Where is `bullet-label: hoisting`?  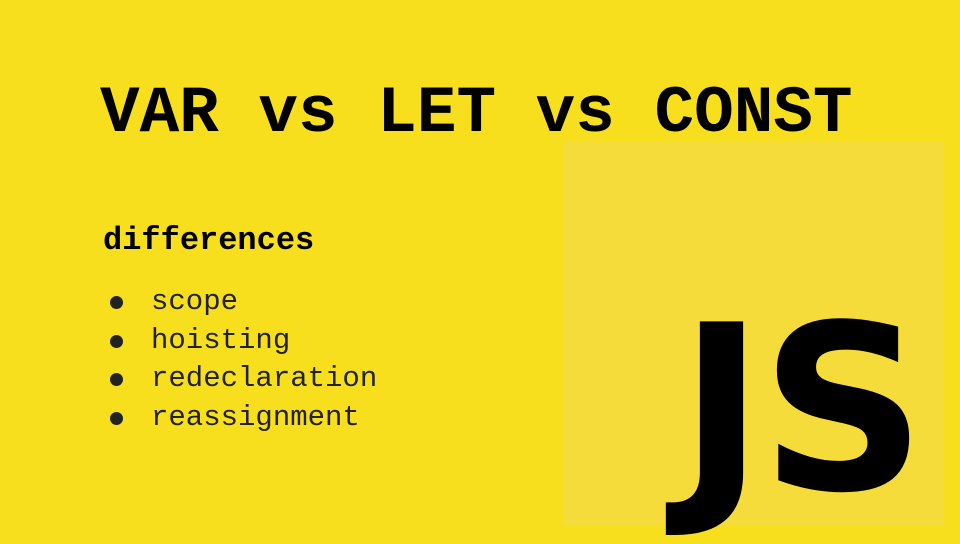
bullet-label: hoisting is located at coordinates (221, 340).